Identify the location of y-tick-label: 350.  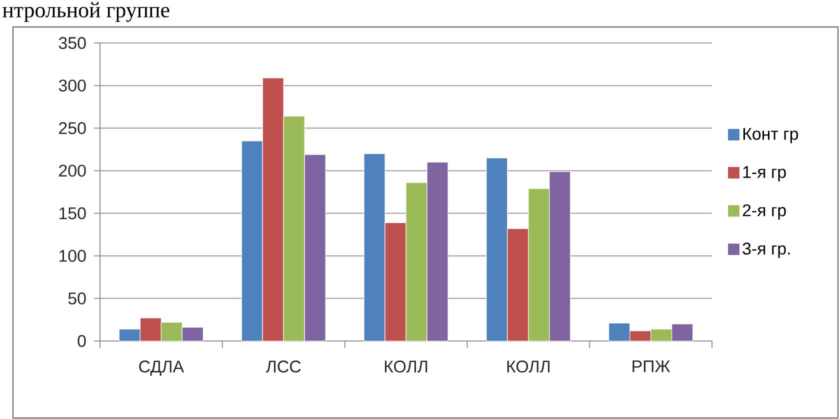
(72, 43).